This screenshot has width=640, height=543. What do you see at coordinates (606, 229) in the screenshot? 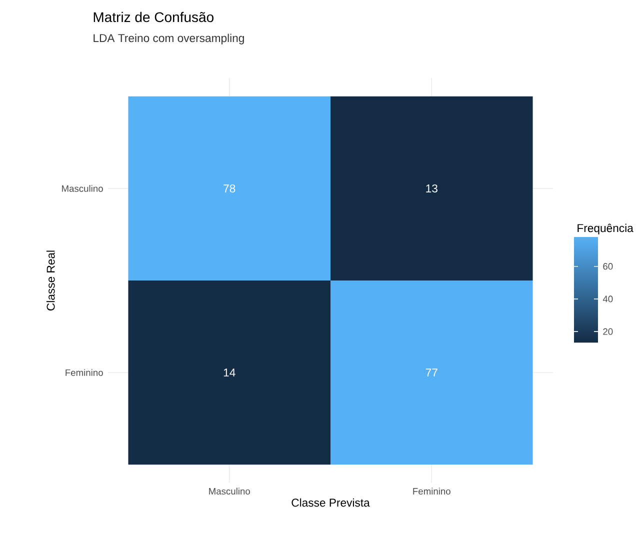
I see `color-bar-title: Frequência` at bounding box center [606, 229].